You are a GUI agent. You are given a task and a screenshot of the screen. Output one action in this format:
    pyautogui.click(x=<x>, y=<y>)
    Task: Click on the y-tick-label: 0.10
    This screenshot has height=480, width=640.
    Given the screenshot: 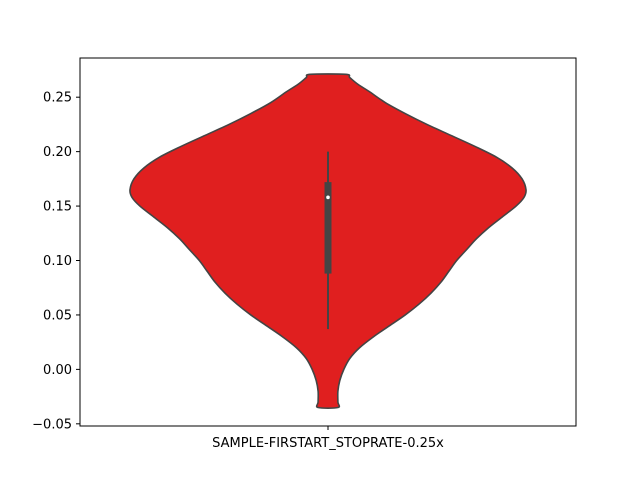 What is the action you would take?
    pyautogui.click(x=57, y=261)
    